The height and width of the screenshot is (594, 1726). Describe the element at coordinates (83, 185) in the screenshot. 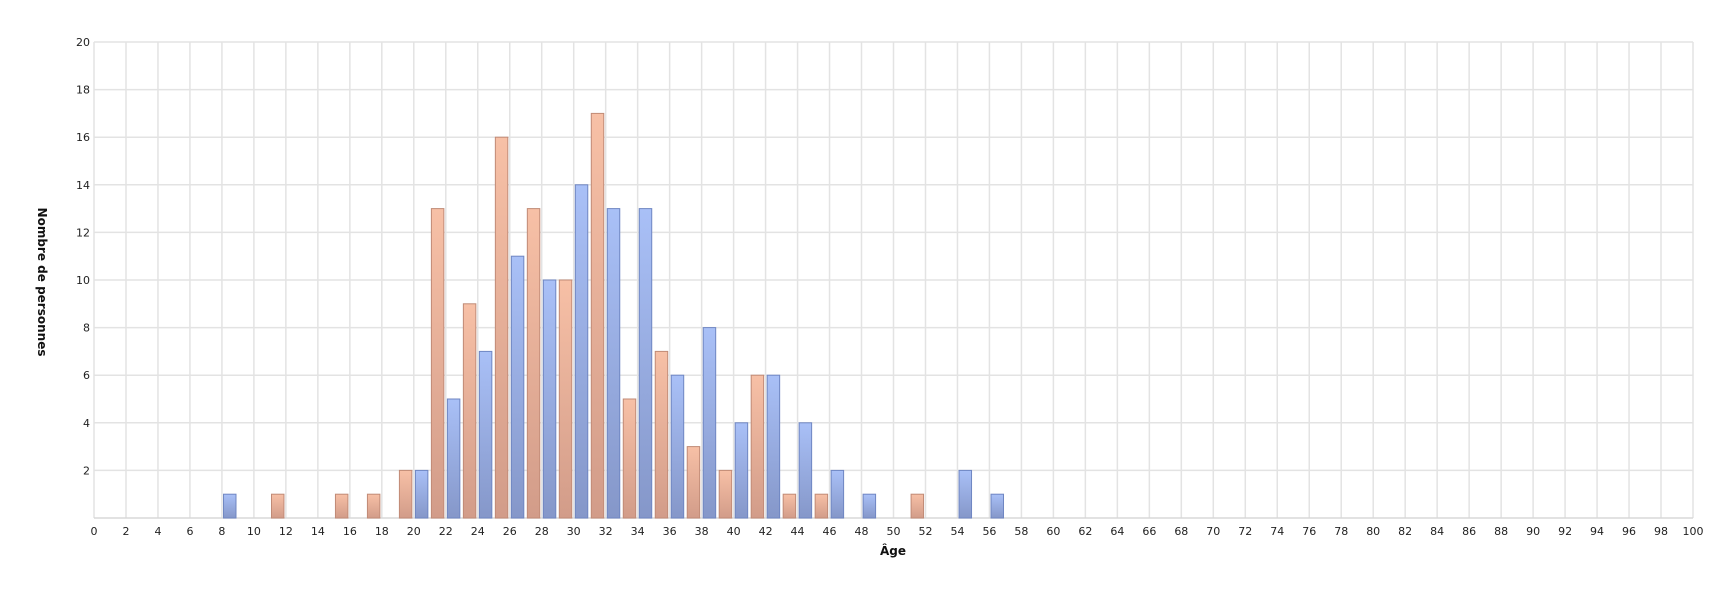

I see `y-tick-label: 14` at that location.